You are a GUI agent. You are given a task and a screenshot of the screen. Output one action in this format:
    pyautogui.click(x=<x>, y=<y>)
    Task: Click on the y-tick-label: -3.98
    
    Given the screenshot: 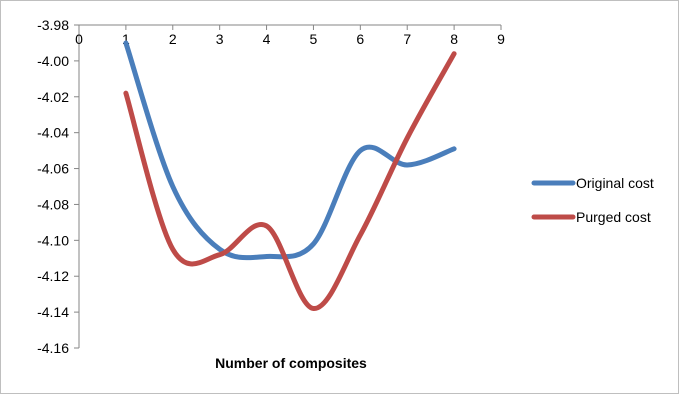 What is the action you would take?
    pyautogui.click(x=53, y=25)
    